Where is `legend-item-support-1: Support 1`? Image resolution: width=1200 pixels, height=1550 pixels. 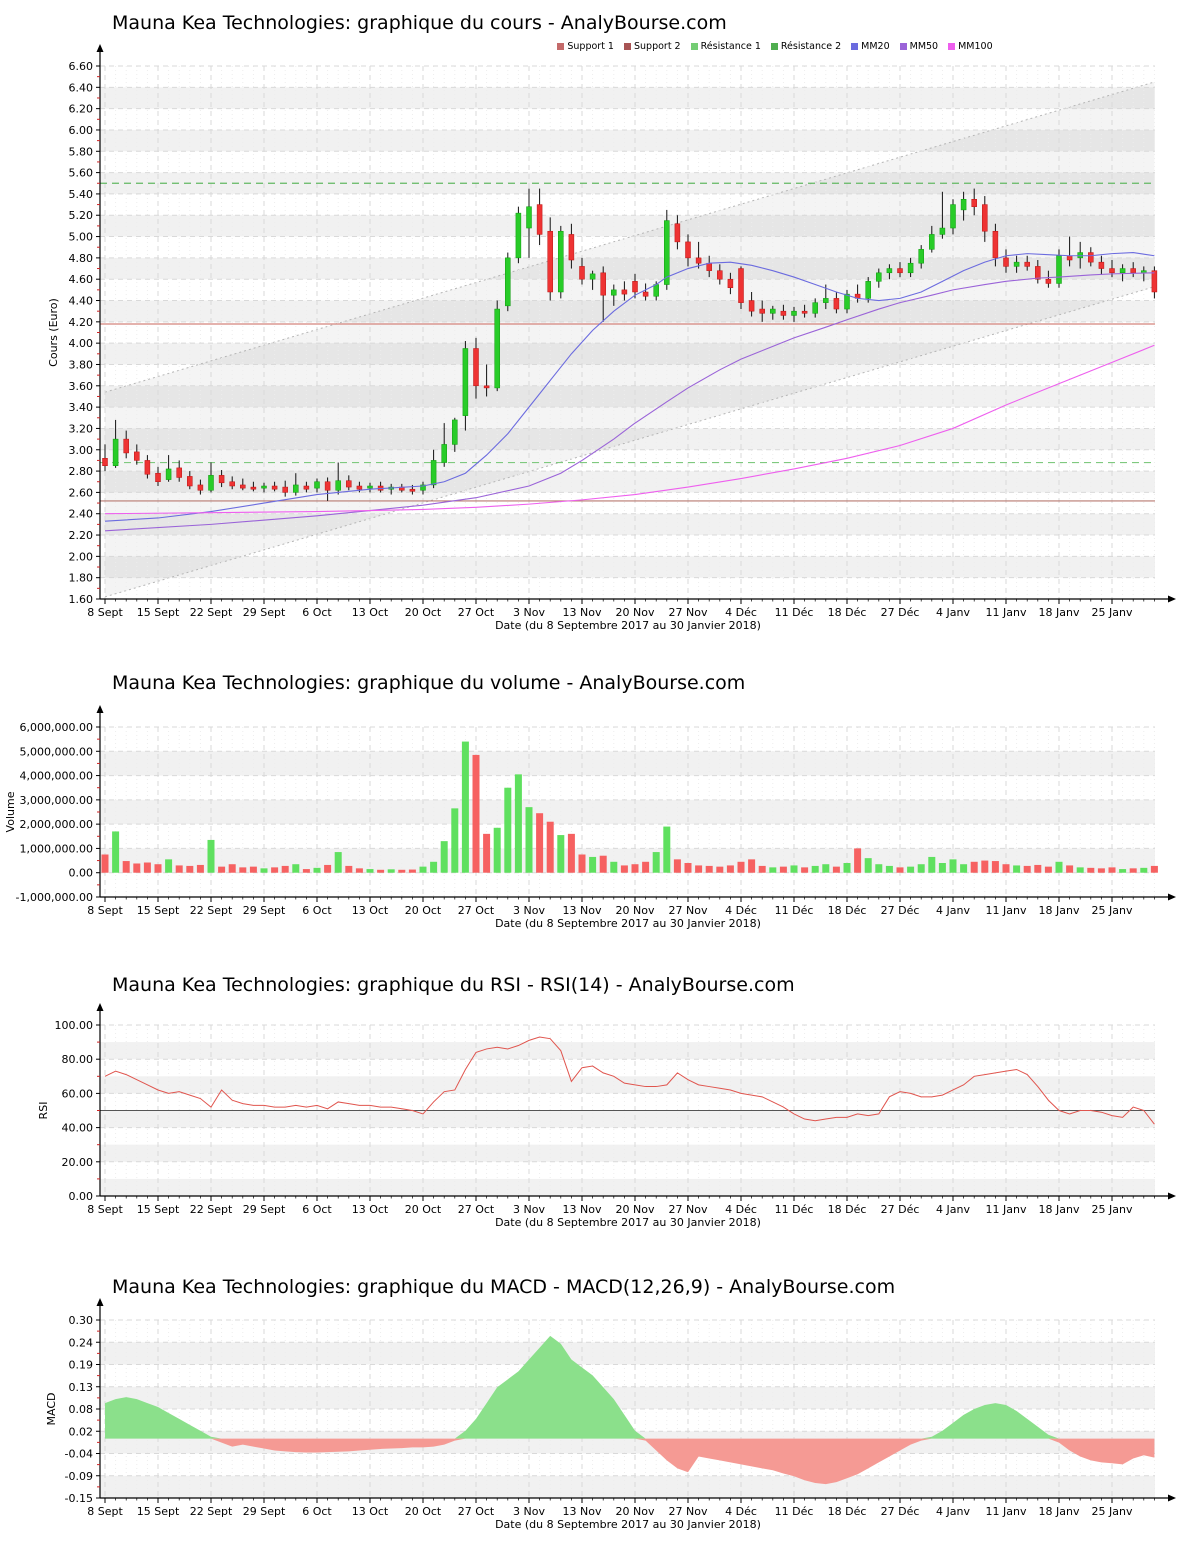 legend-item-support-1: Support 1 is located at coordinates (585, 46).